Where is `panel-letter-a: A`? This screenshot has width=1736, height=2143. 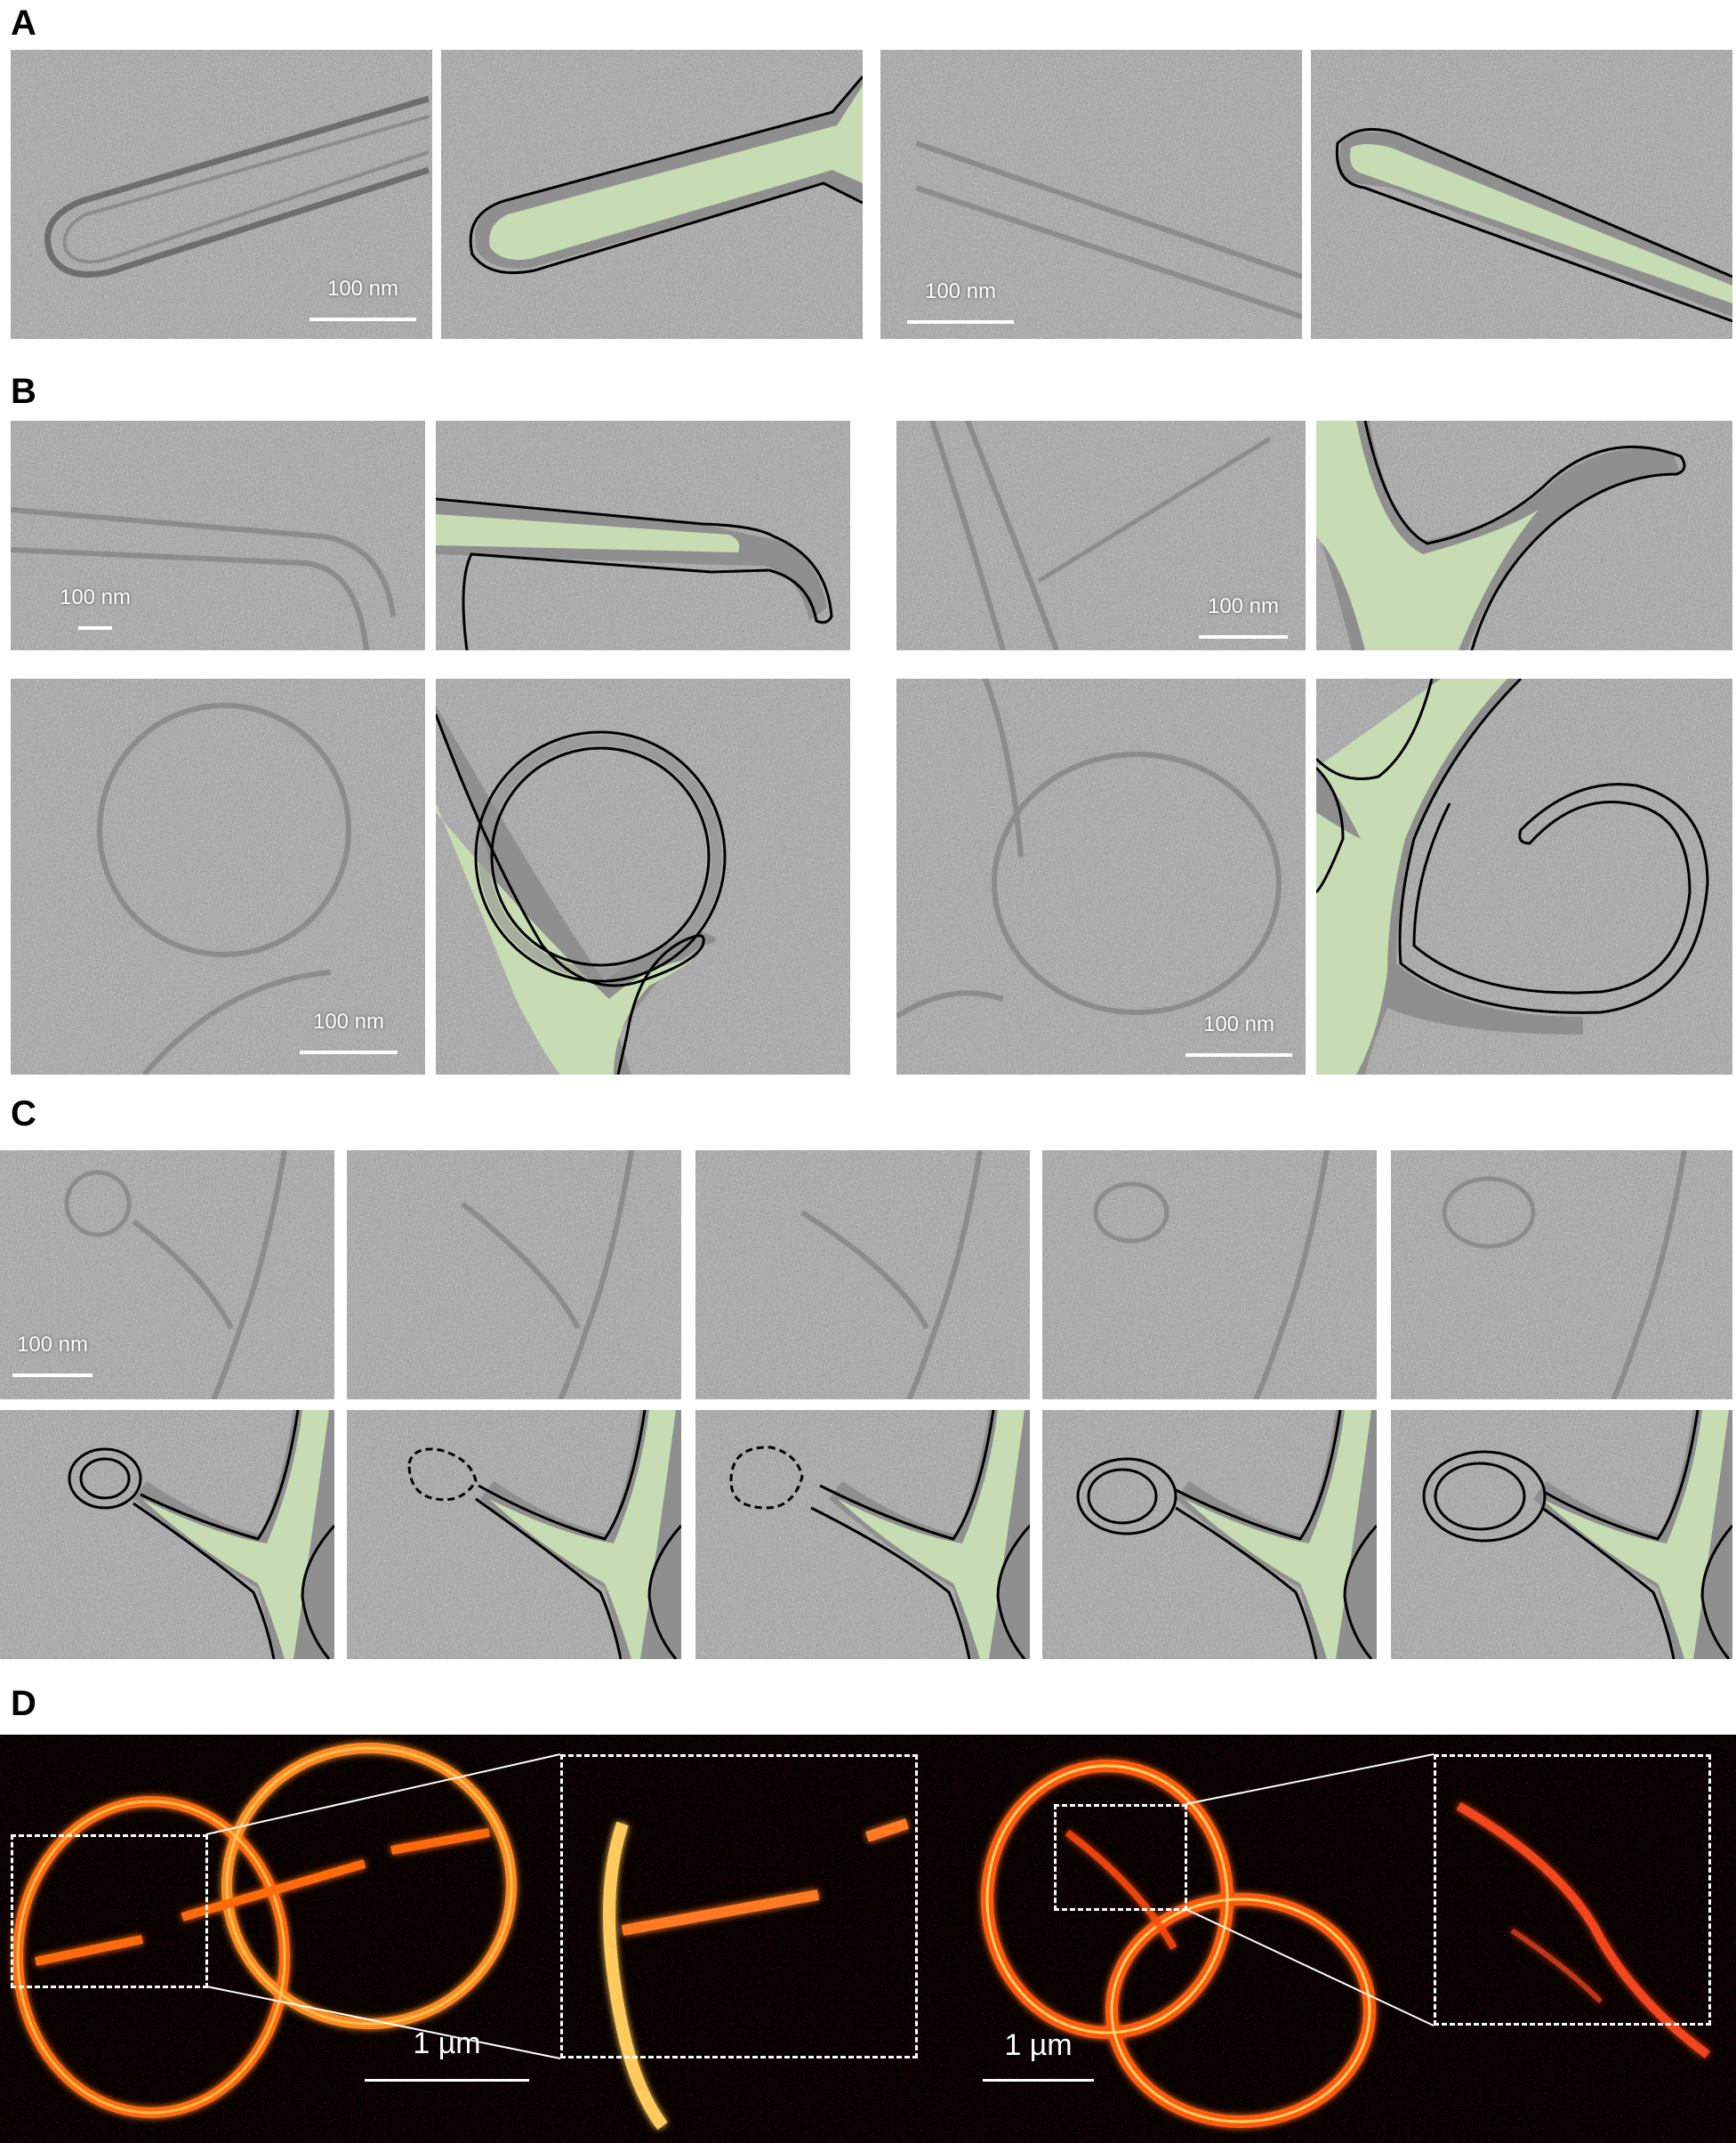
panel-letter-a: A is located at coordinates (24, 23).